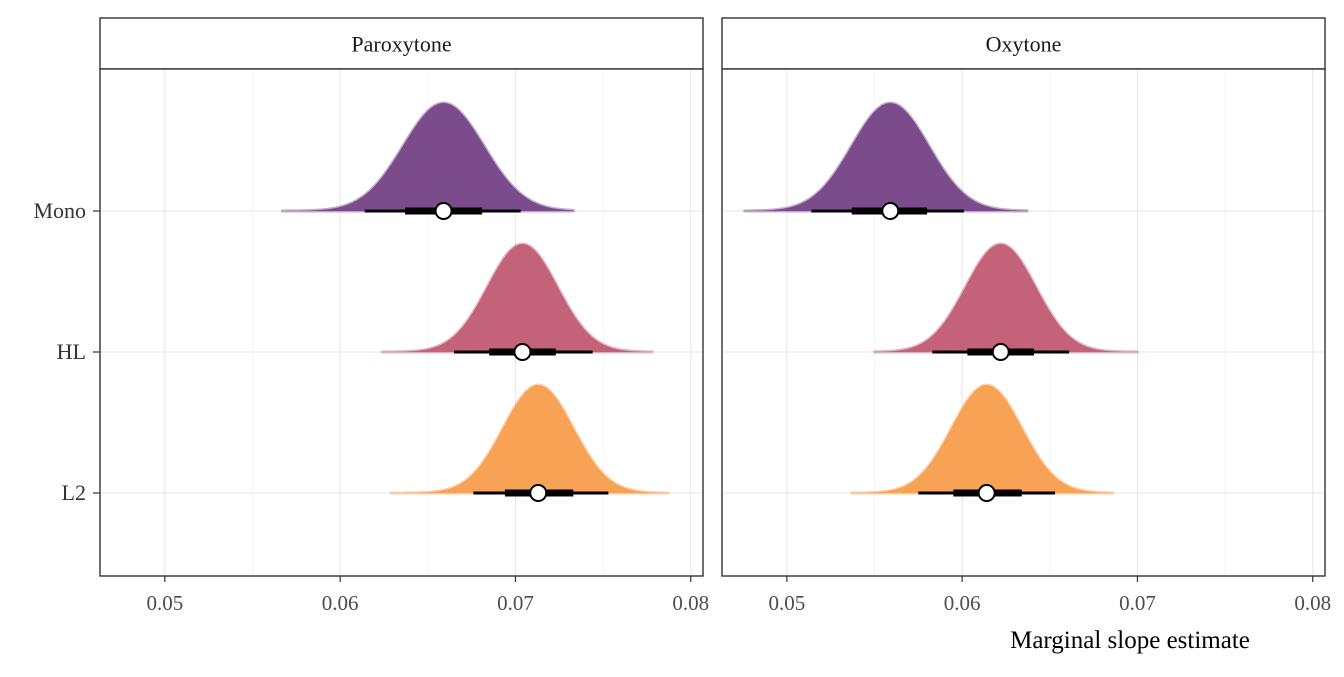  What do you see at coordinates (71, 351) in the screenshot?
I see `y-tick-label: HL` at bounding box center [71, 351].